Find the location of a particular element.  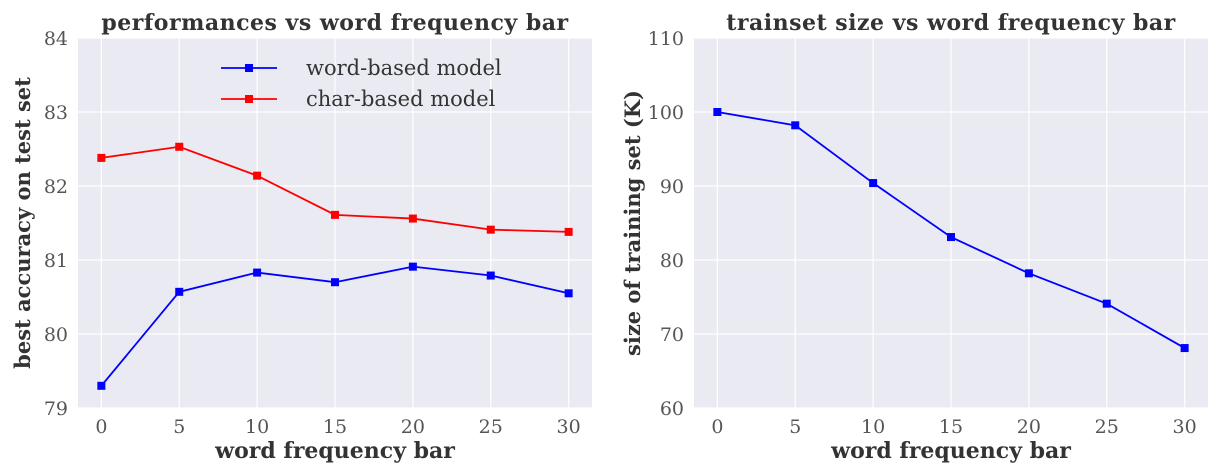

trainset-x-tick-label: 25 is located at coordinates (1107, 427).